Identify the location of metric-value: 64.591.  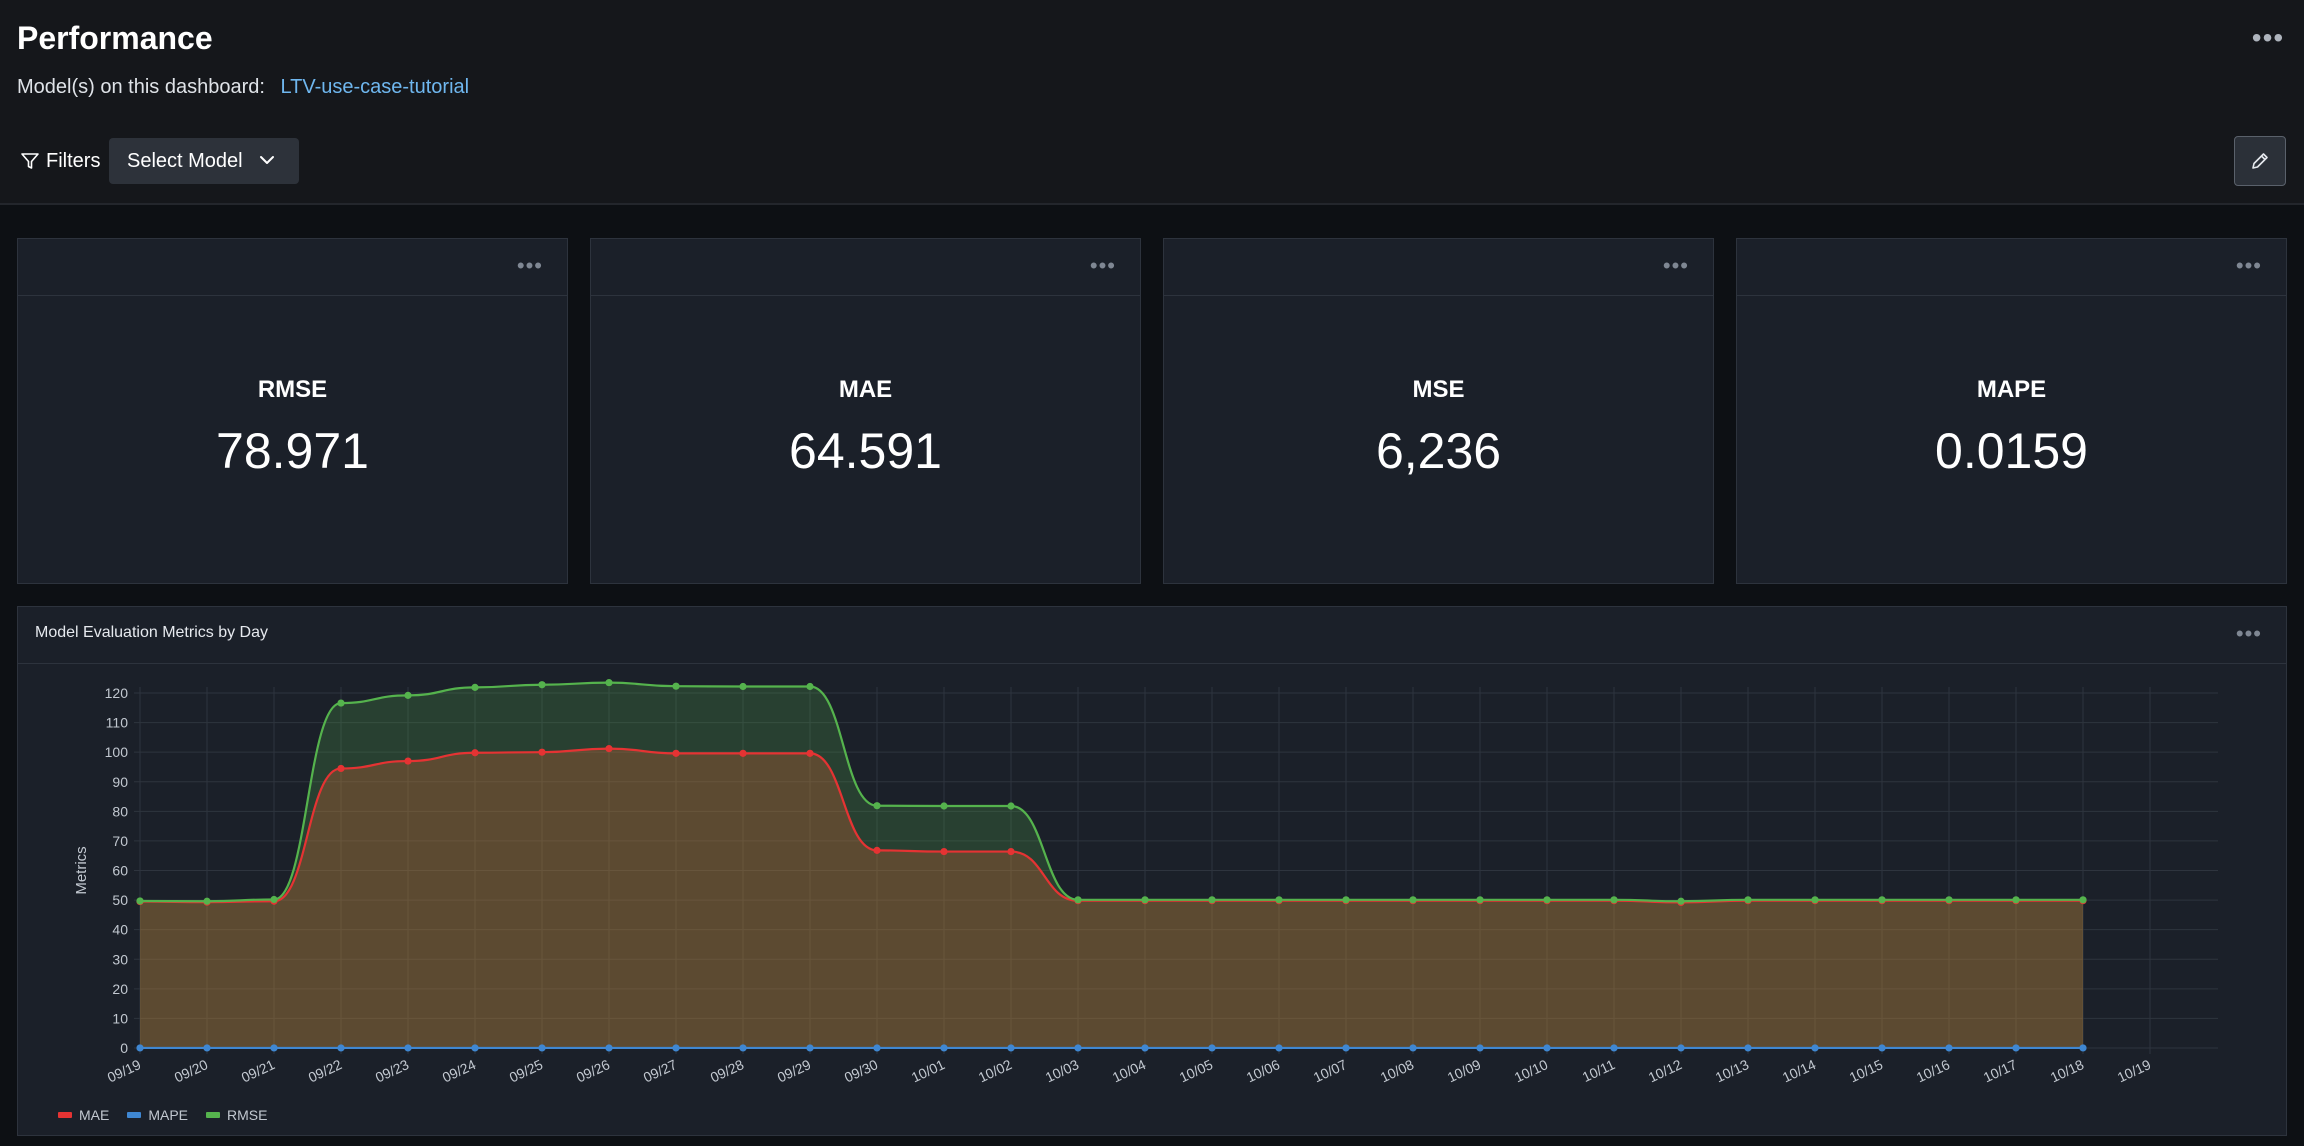
(865, 451).